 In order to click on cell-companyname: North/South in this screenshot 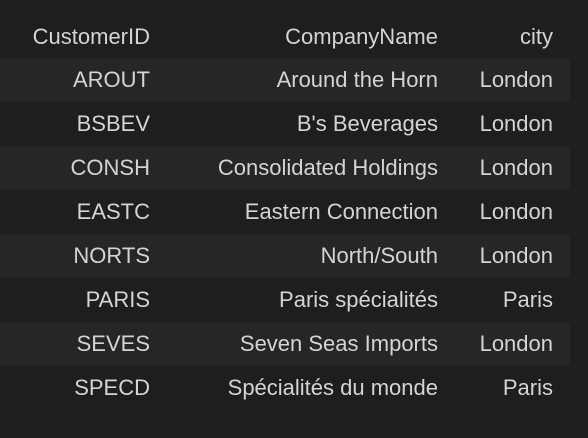, I will do `click(379, 255)`.